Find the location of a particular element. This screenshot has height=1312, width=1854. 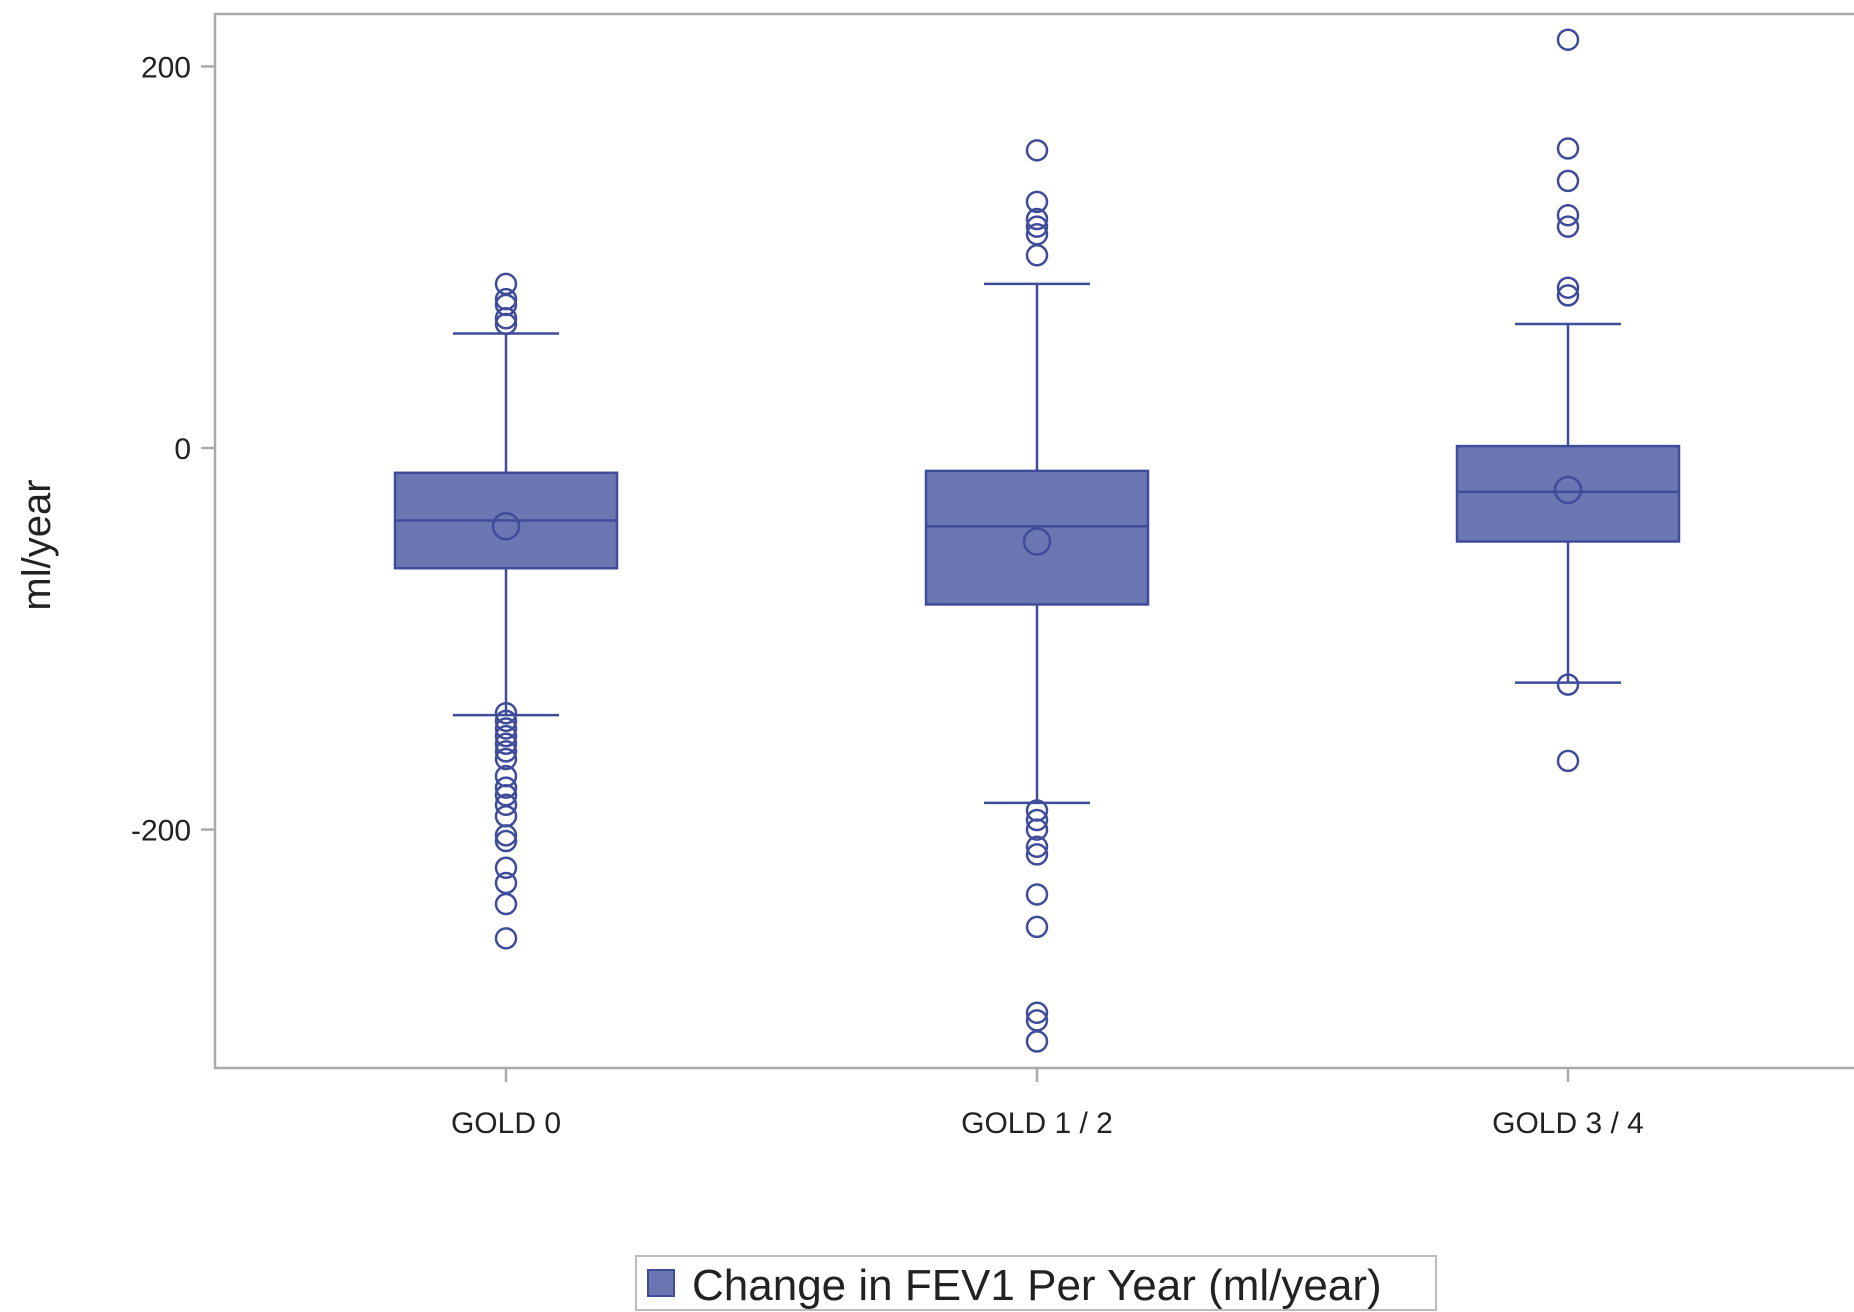

x-tick-label: GOLD 1 / 2 is located at coordinates (1037, 1123).